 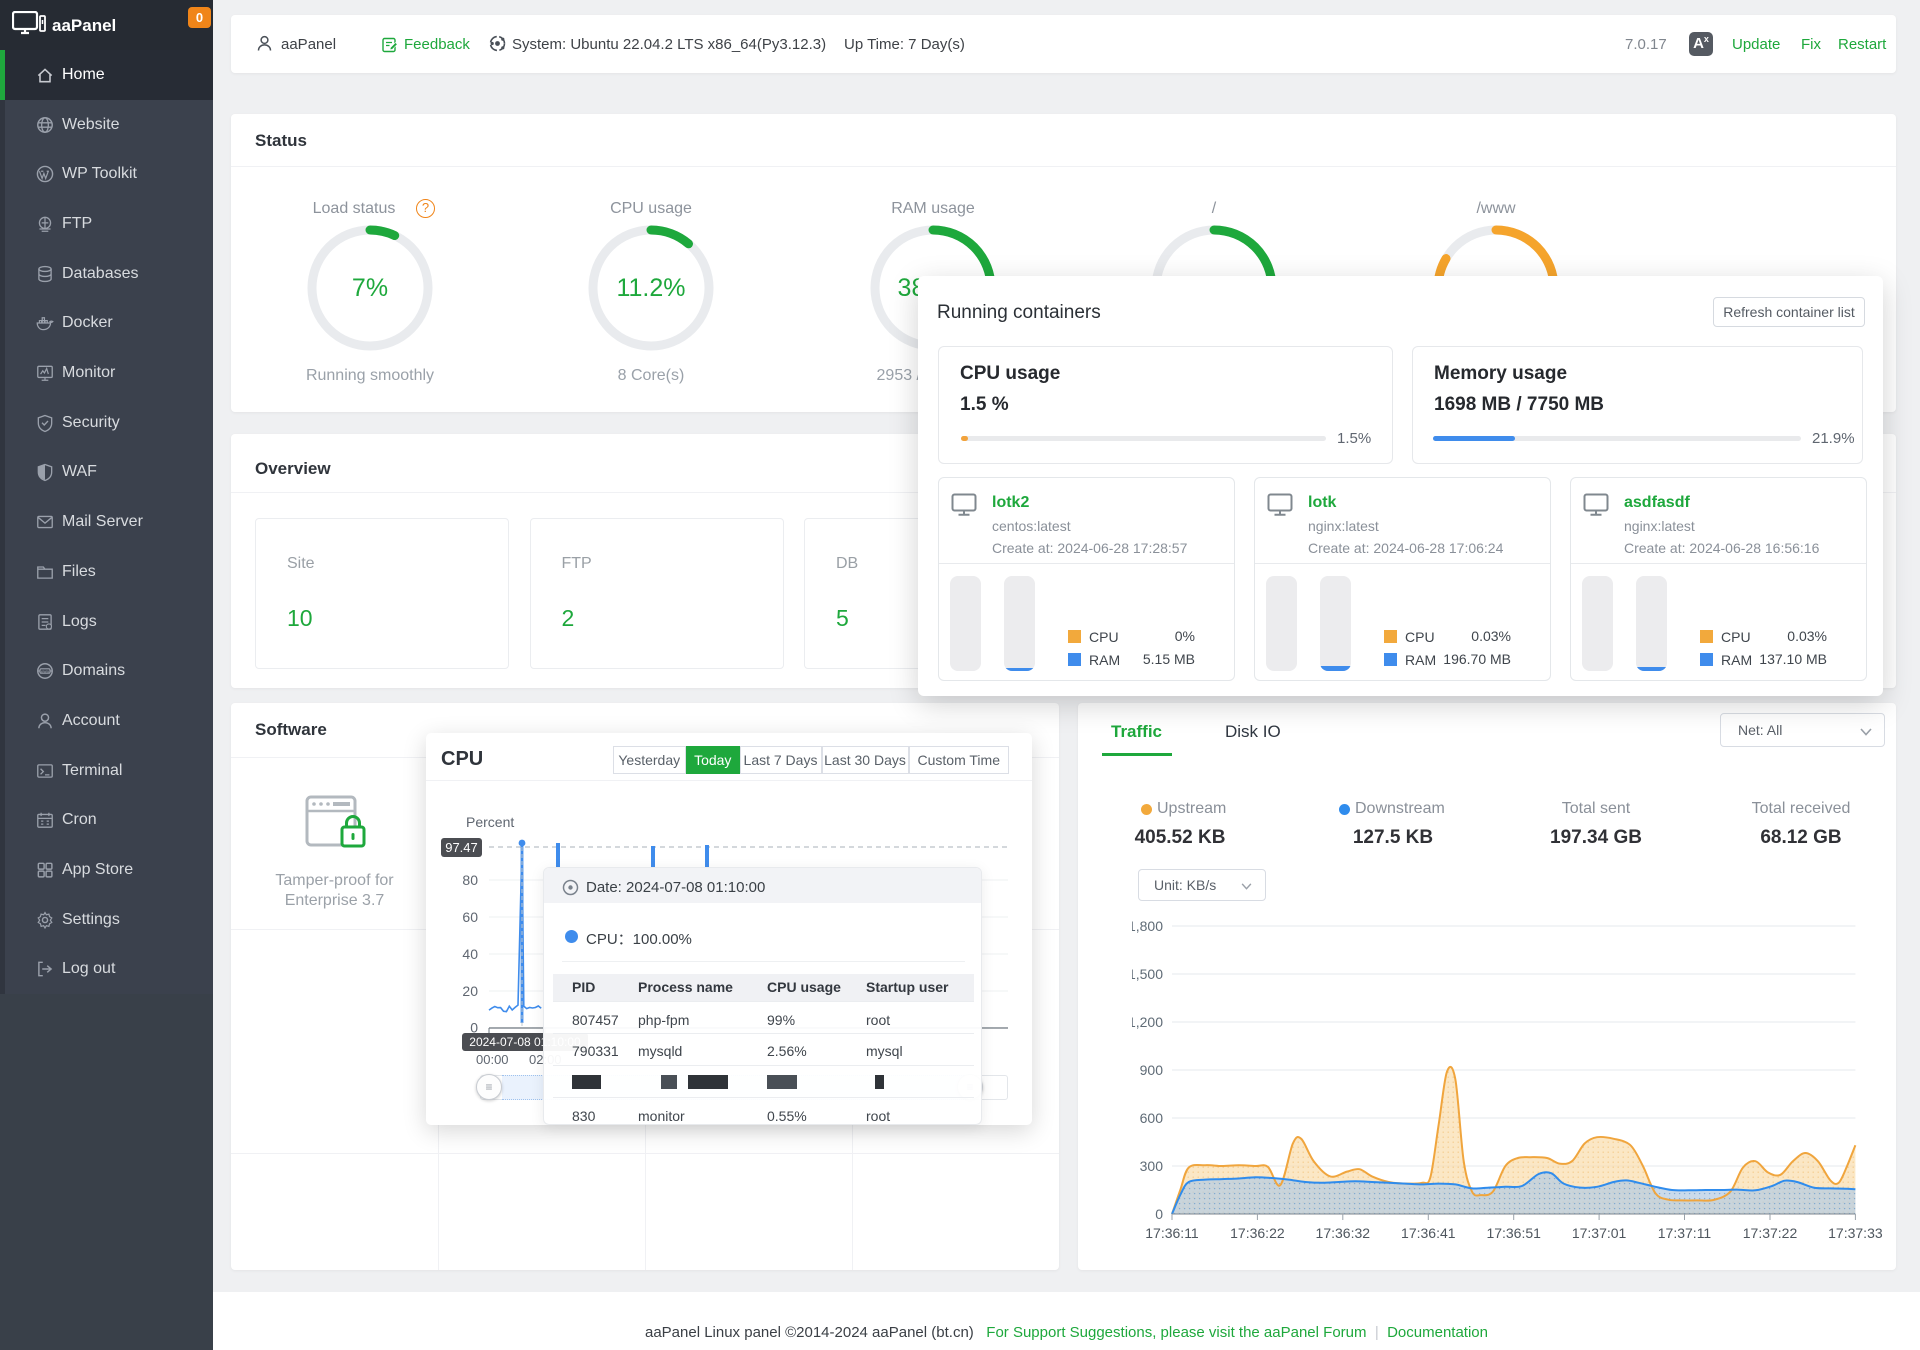 What do you see at coordinates (1147, 926) in the screenshot?
I see `svg-text: 1,800` at bounding box center [1147, 926].